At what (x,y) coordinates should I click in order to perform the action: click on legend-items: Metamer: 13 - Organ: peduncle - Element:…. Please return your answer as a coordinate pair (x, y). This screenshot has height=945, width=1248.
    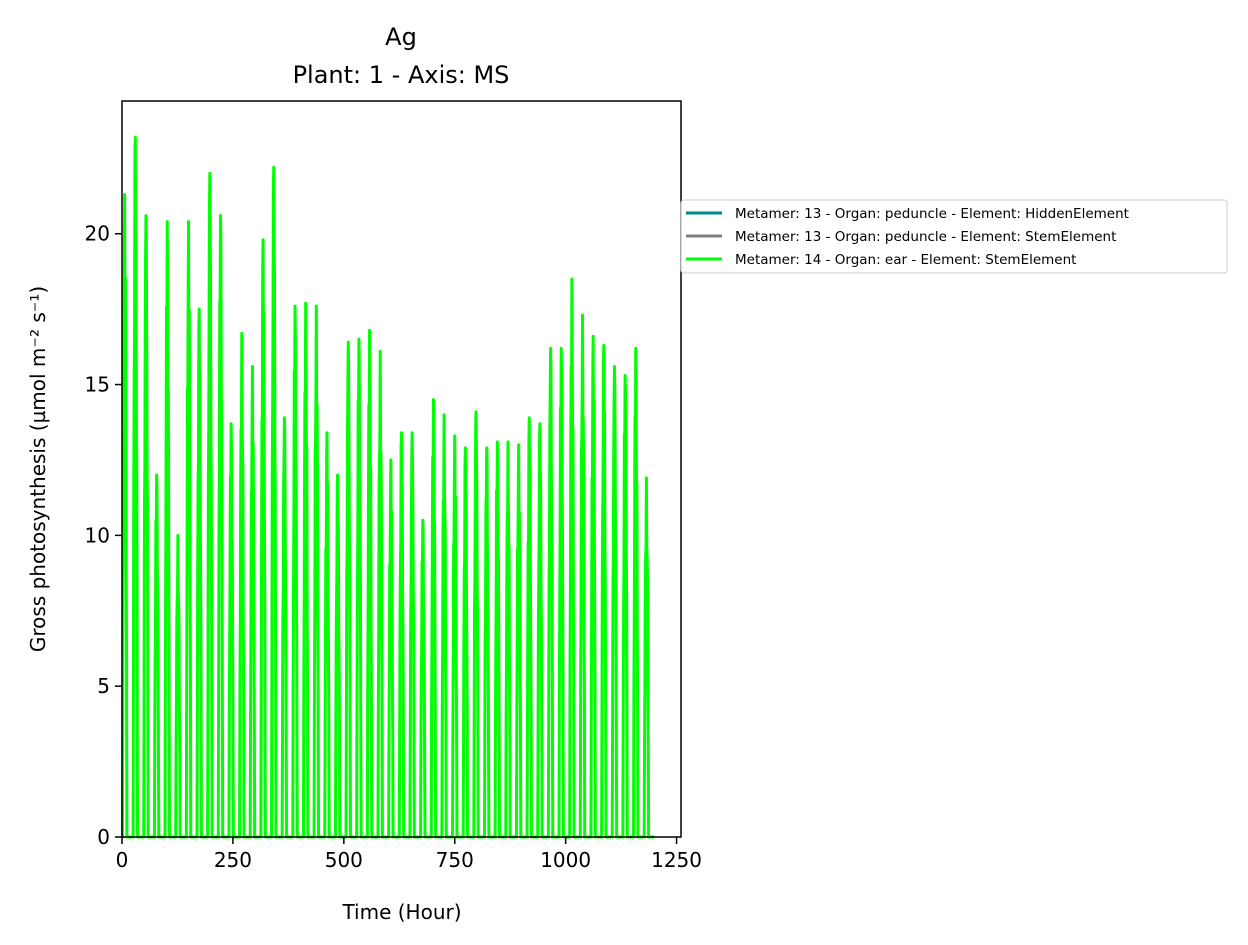
    Looking at the image, I should click on (907, 237).